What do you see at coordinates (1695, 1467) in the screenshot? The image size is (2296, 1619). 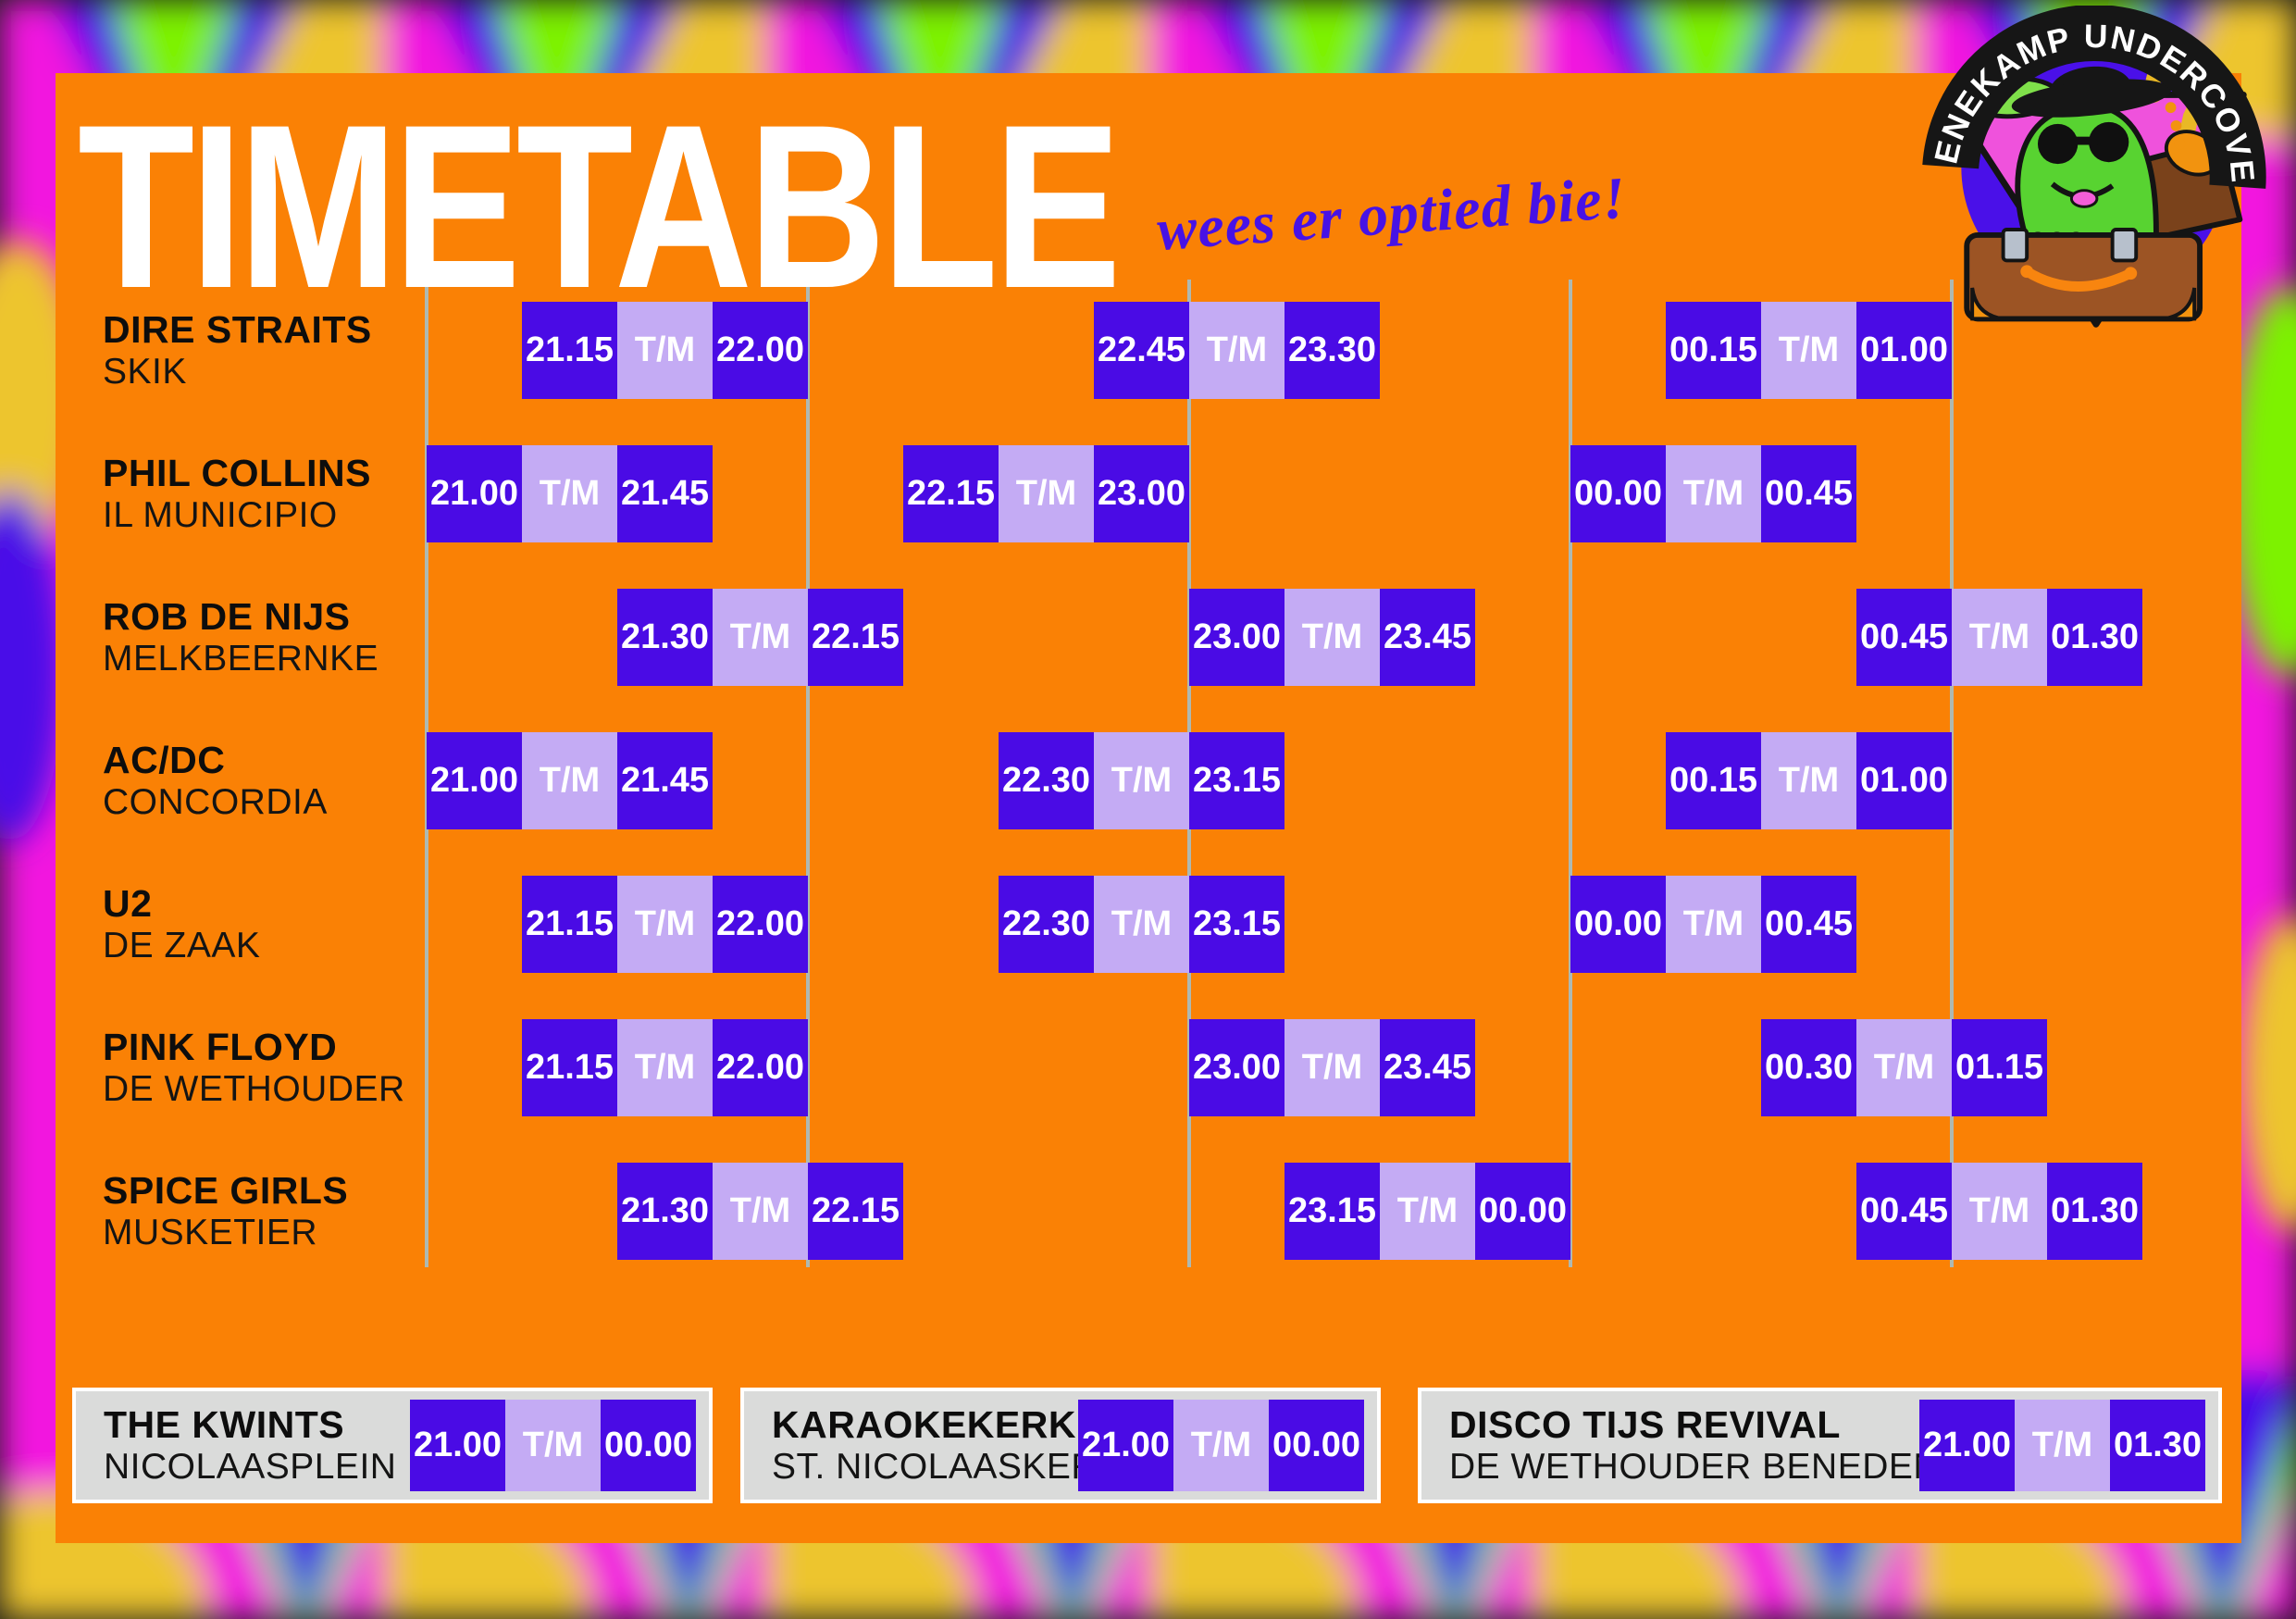 I see `venue-name: DE WETHOUDER BENEDEN` at bounding box center [1695, 1467].